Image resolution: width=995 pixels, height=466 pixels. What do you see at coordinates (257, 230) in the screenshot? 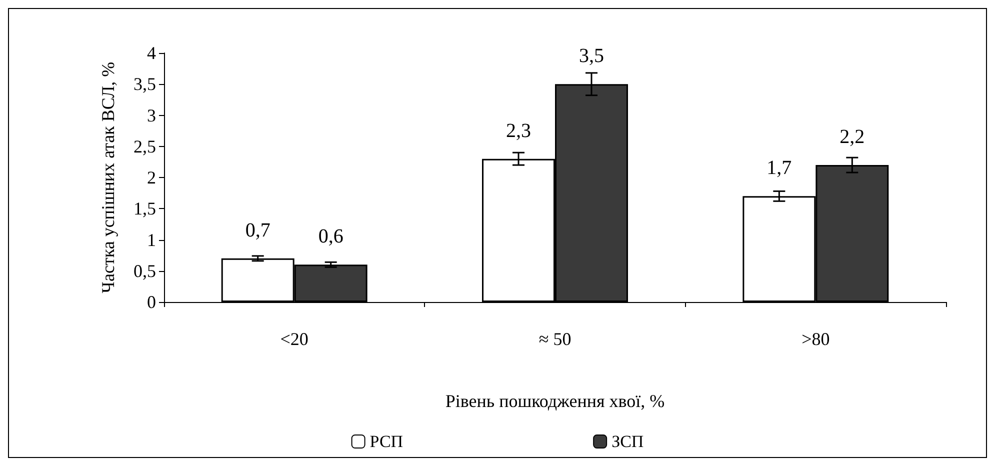
I see `data-label: 0,7` at bounding box center [257, 230].